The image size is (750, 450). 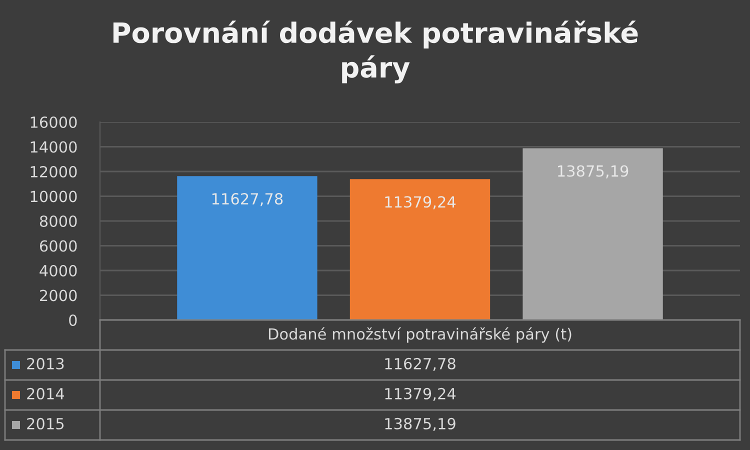 I want to click on y-tick-label: 0, so click(x=73, y=320).